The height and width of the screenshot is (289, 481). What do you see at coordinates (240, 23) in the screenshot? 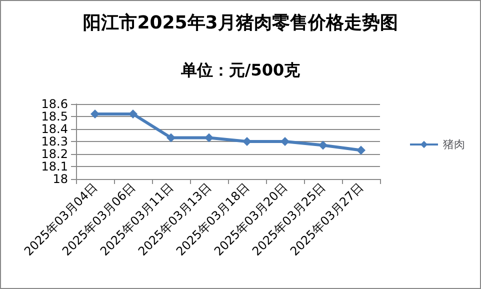
I see `chart-title: 阳江市2025年3月猪肉零售价格走势图` at bounding box center [240, 23].